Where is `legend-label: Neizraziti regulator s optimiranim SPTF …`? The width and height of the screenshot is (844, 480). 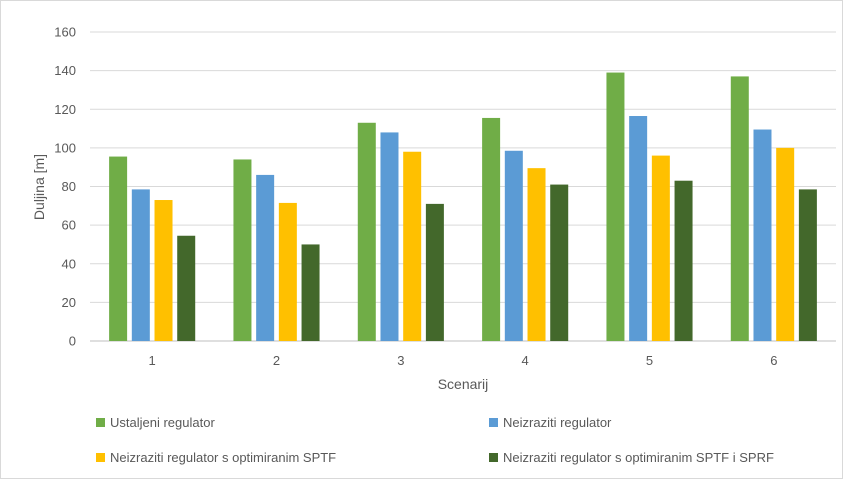 legend-label: Neizraziti regulator s optimiranim SPTF … is located at coordinates (638, 457).